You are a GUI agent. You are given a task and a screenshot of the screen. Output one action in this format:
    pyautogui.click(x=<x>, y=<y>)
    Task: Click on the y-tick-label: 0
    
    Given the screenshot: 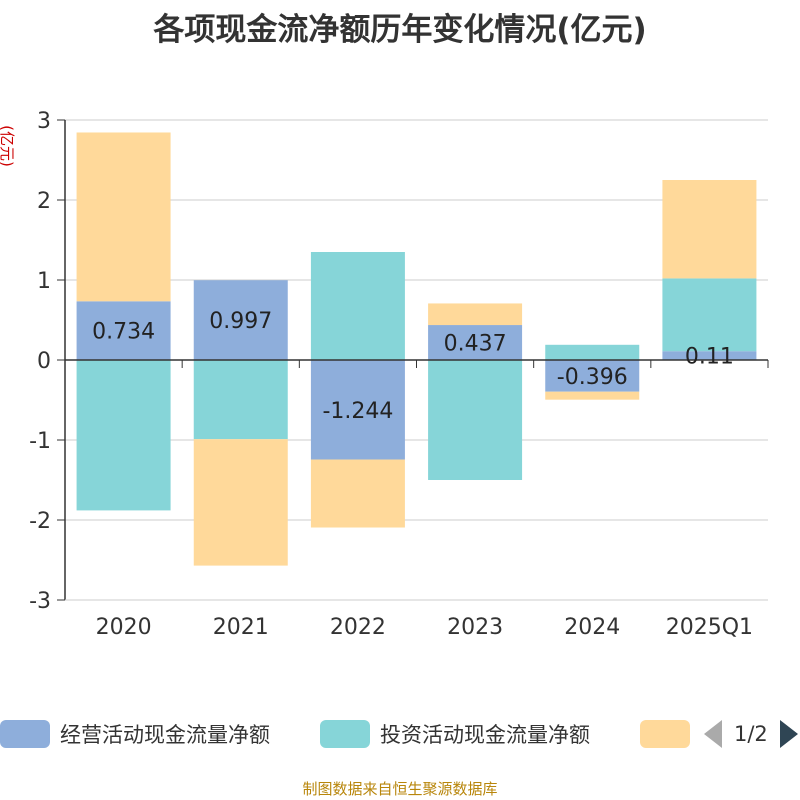 What is the action you would take?
    pyautogui.click(x=44, y=361)
    